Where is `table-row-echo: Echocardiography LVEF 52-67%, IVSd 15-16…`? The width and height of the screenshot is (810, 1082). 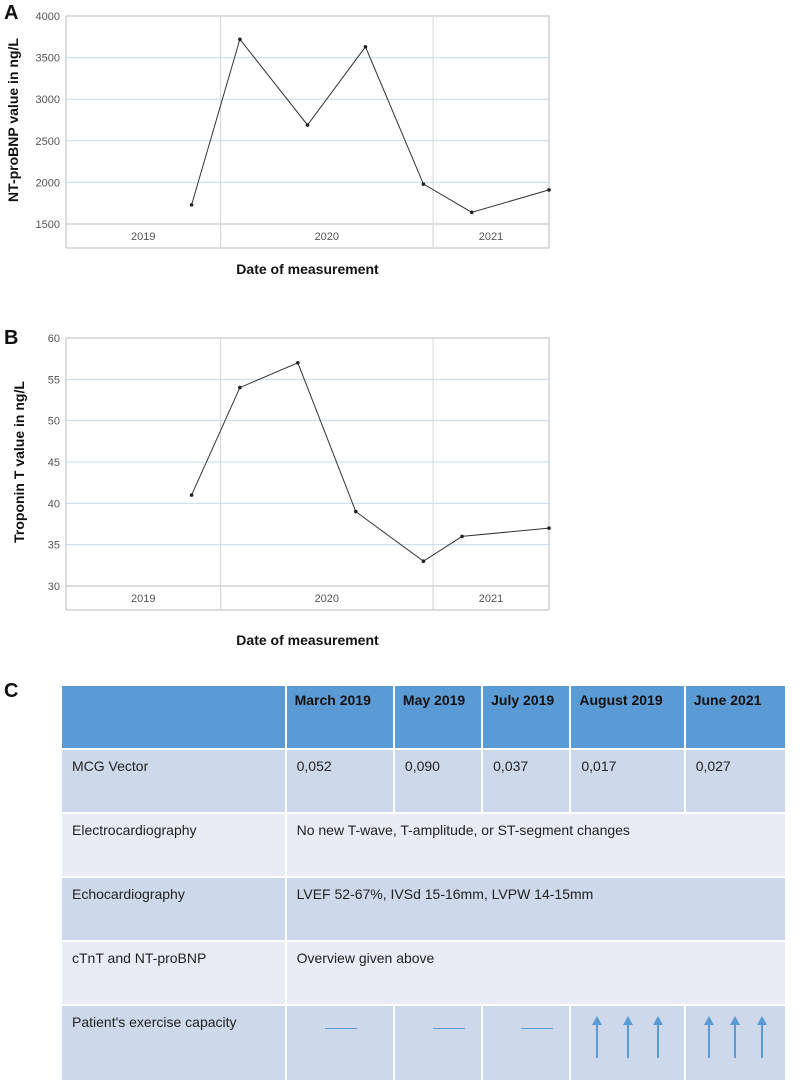
table-row-echo: Echocardiography LVEF 52-67%, IVSd 15-16… is located at coordinates (423, 909).